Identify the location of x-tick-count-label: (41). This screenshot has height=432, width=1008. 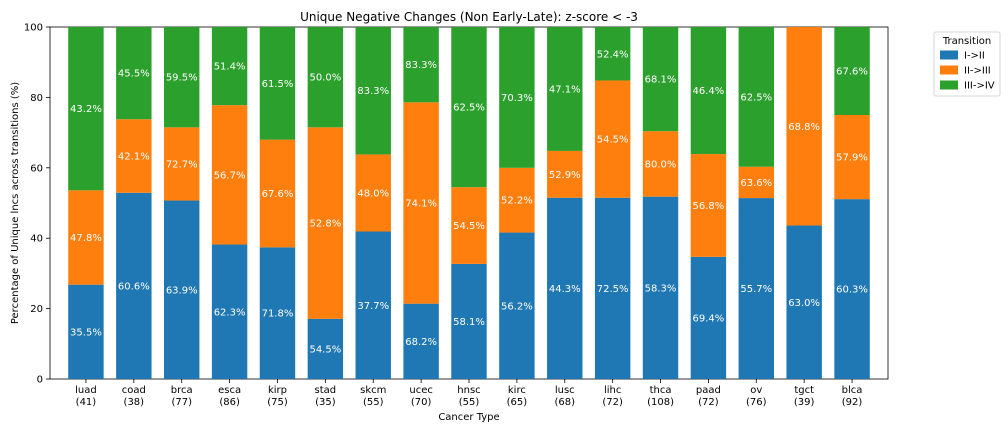
(86, 402).